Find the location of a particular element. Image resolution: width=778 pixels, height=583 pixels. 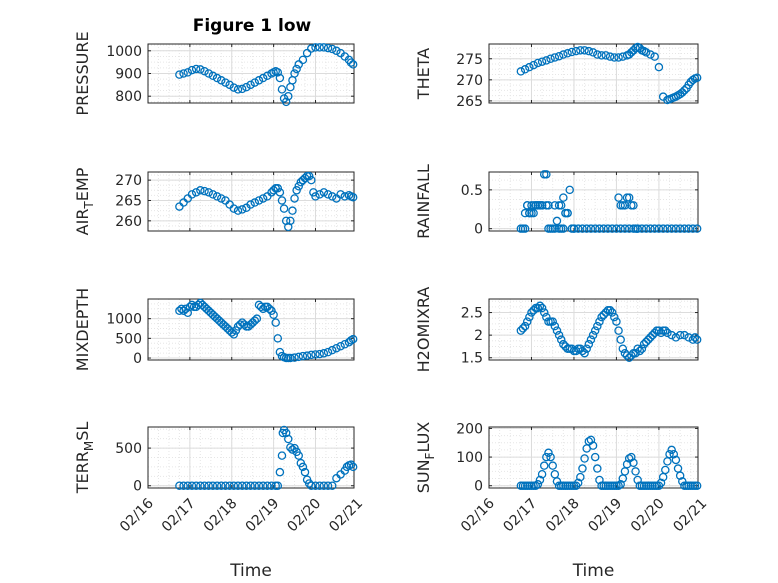

y-tick-label: 500 is located at coordinates (128, 339).